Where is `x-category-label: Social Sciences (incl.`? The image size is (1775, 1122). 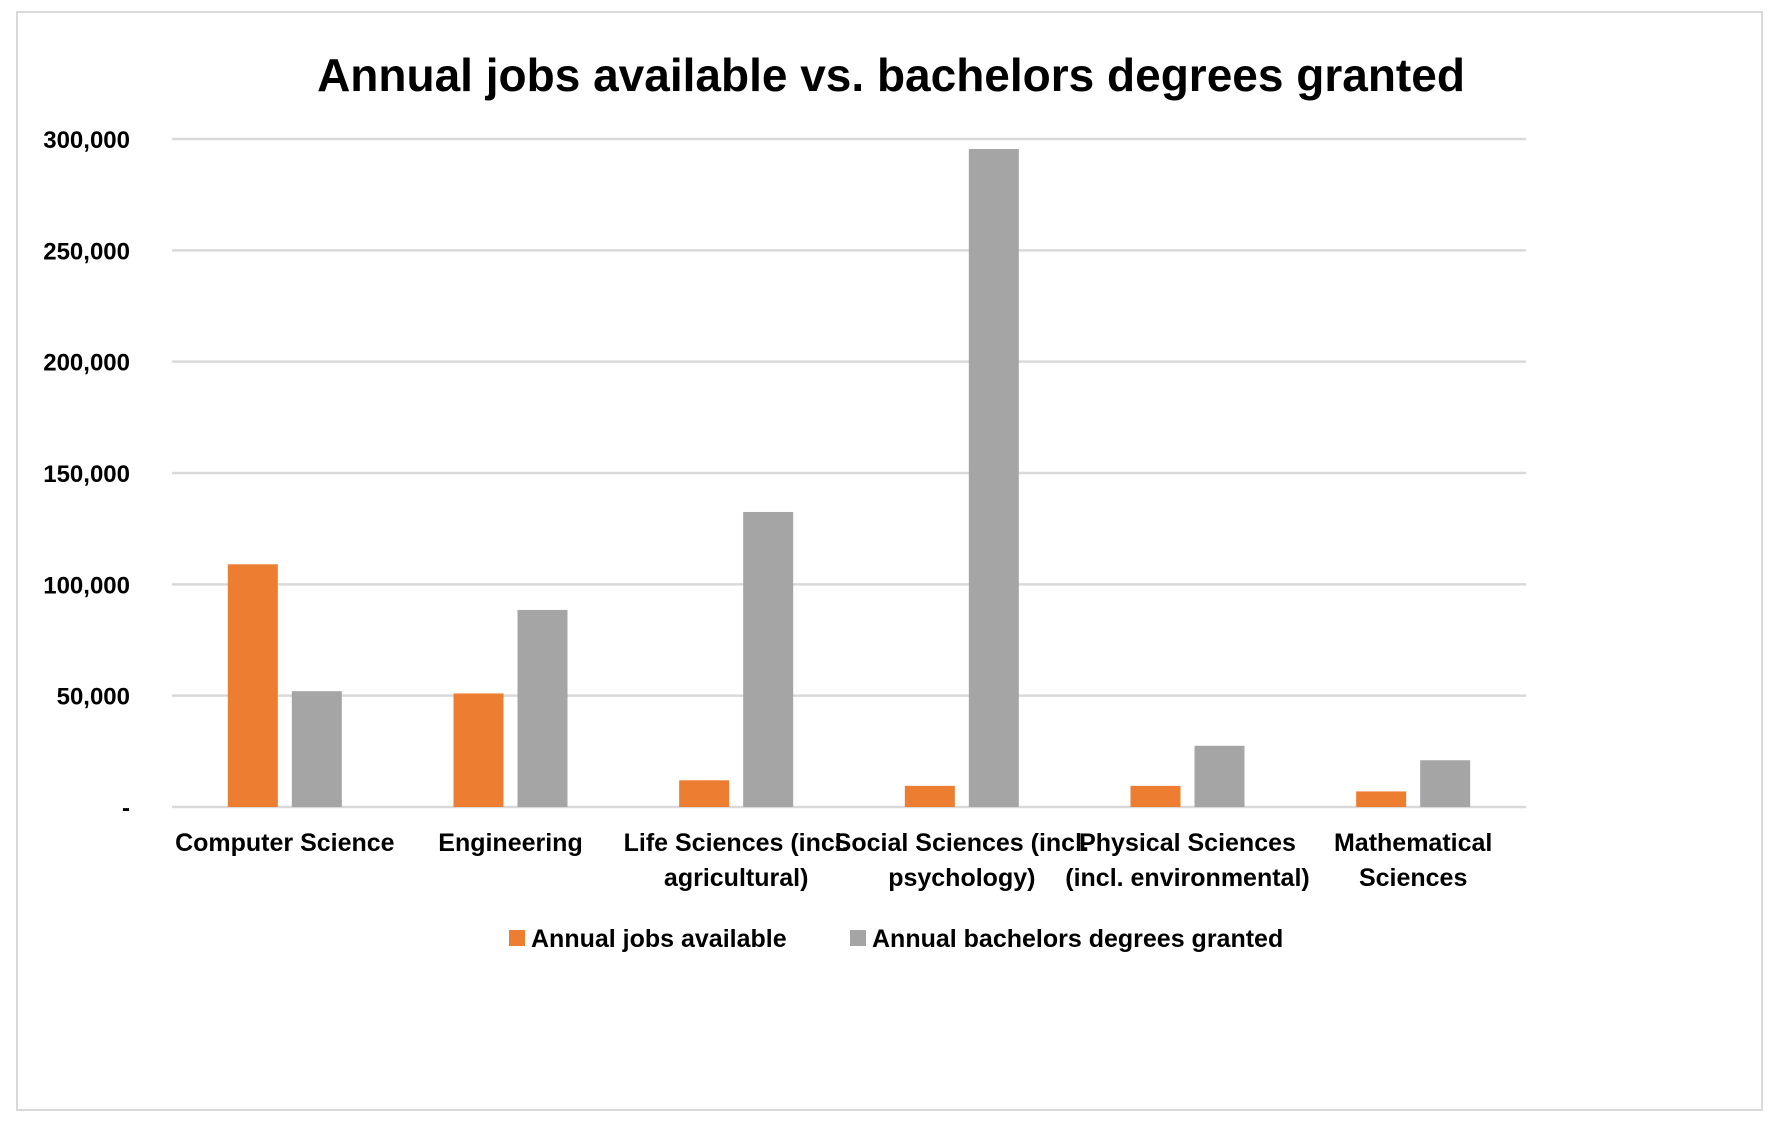 x-category-label: Social Sciences (incl. is located at coordinates (962, 843).